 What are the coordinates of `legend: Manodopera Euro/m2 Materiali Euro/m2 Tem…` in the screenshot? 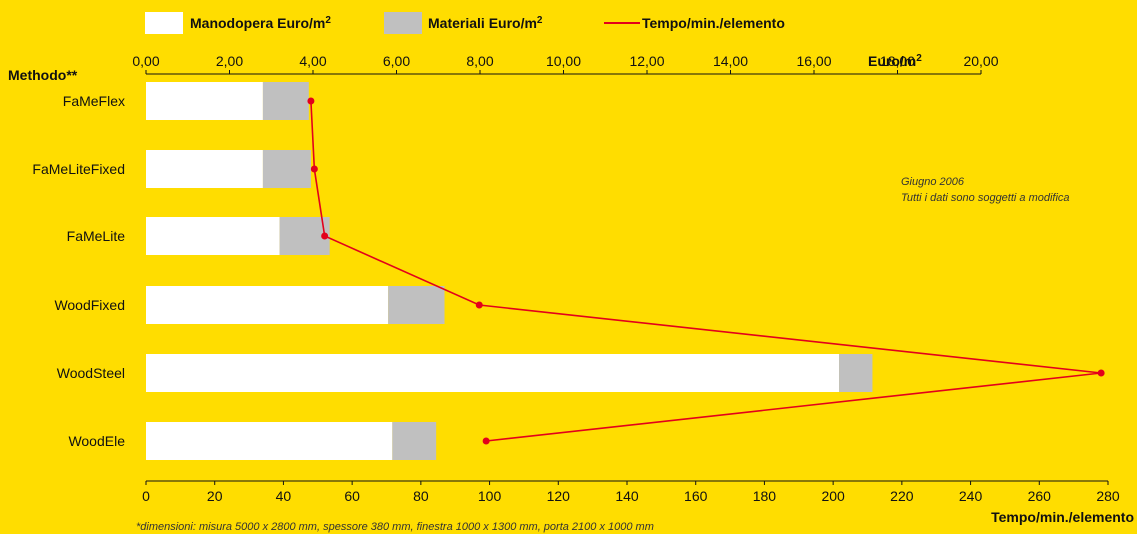 It's located at (465, 23).